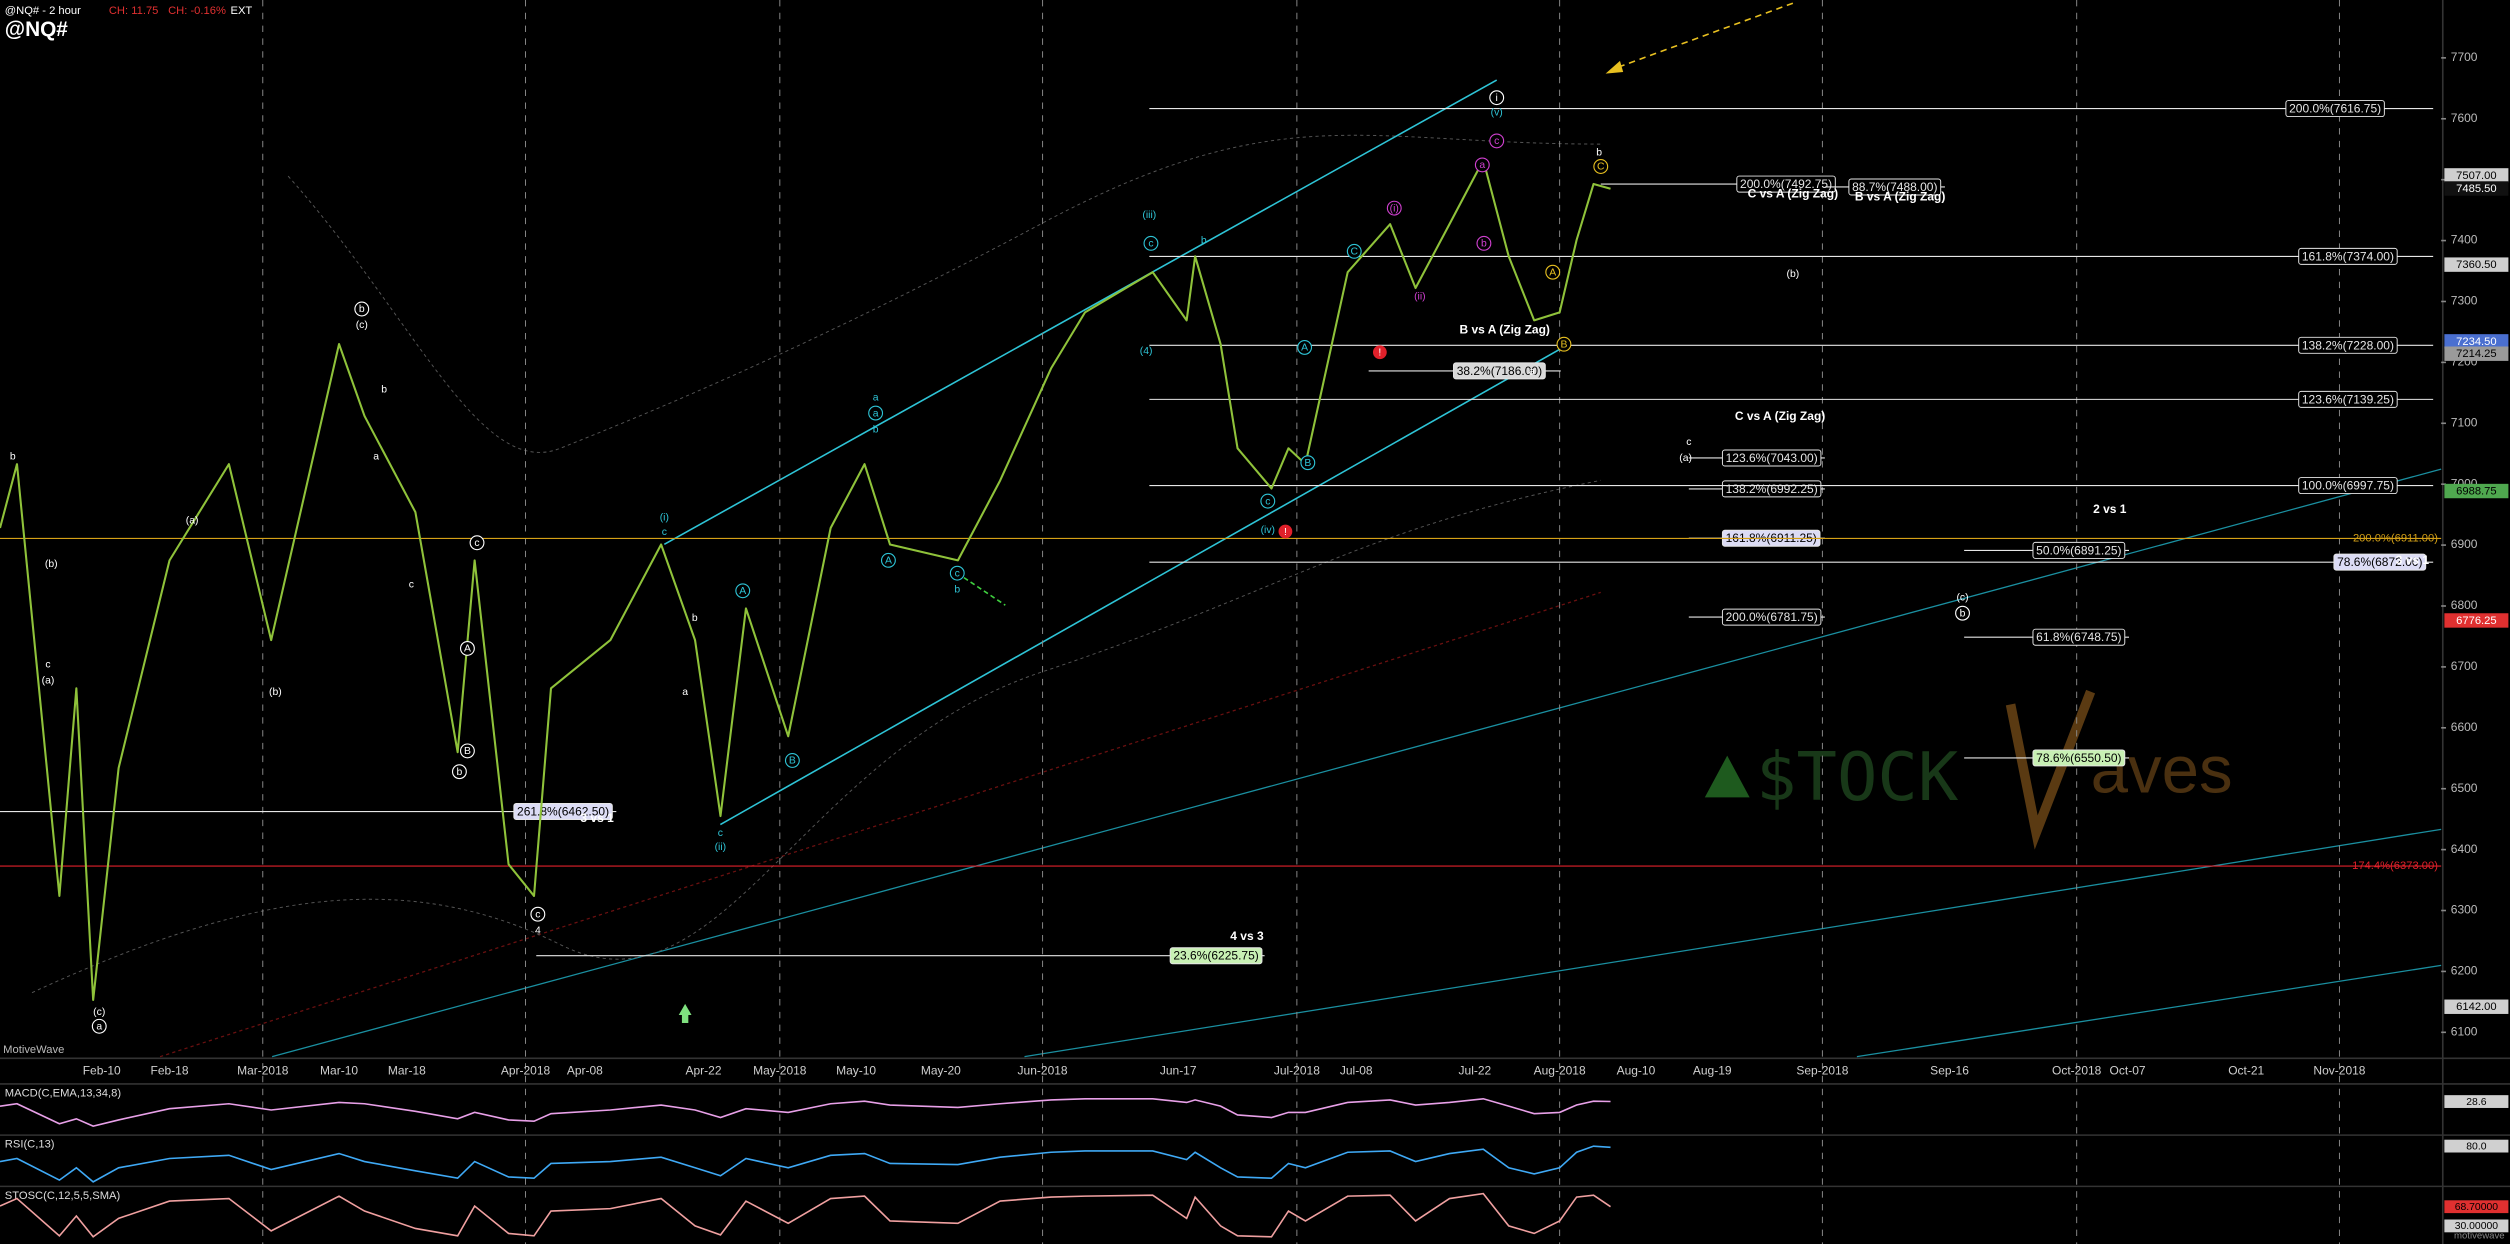 The width and height of the screenshot is (2510, 1244). What do you see at coordinates (721, 847) in the screenshot?
I see `wave-label: (ii)` at bounding box center [721, 847].